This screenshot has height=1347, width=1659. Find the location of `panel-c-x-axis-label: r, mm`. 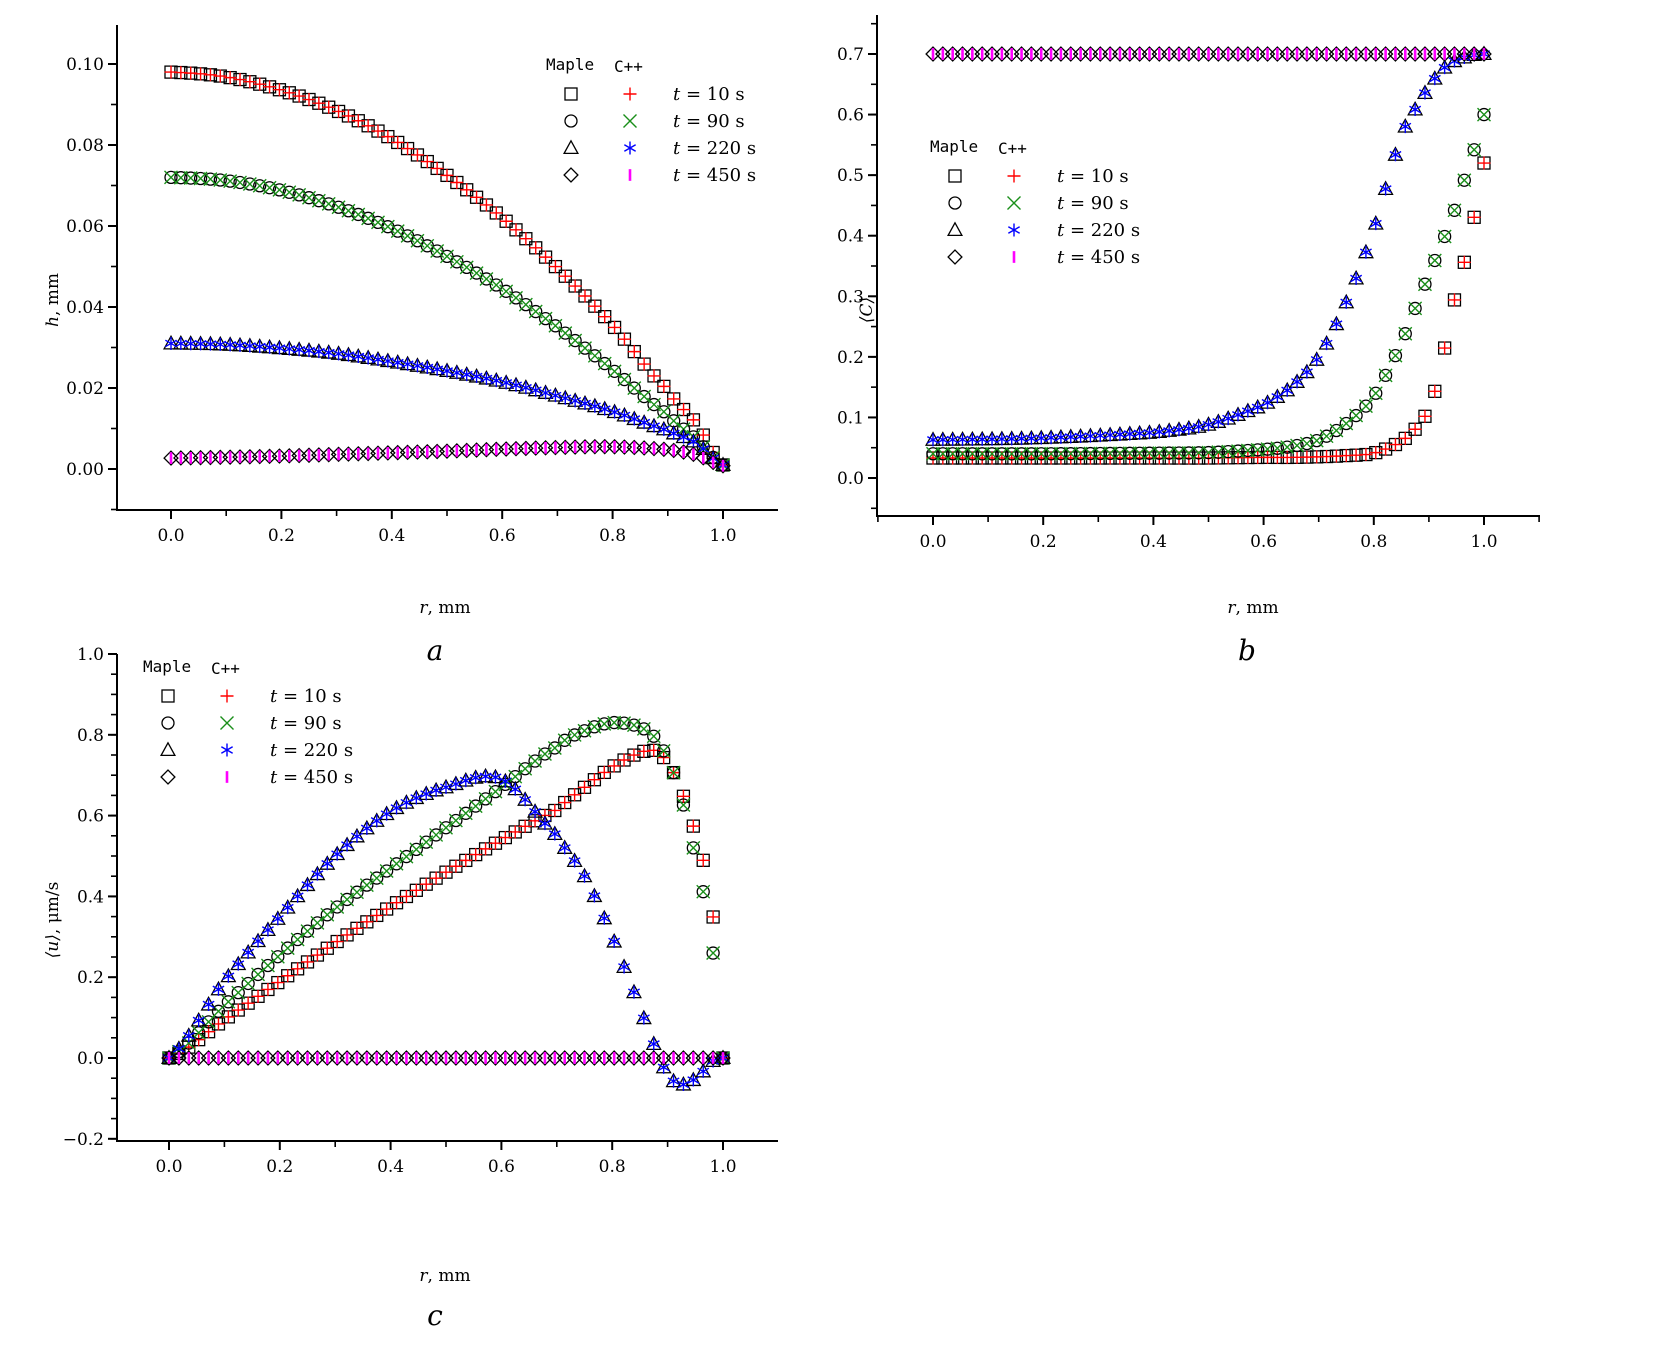

panel-c-x-axis-label: r, mm is located at coordinates (444, 1276).